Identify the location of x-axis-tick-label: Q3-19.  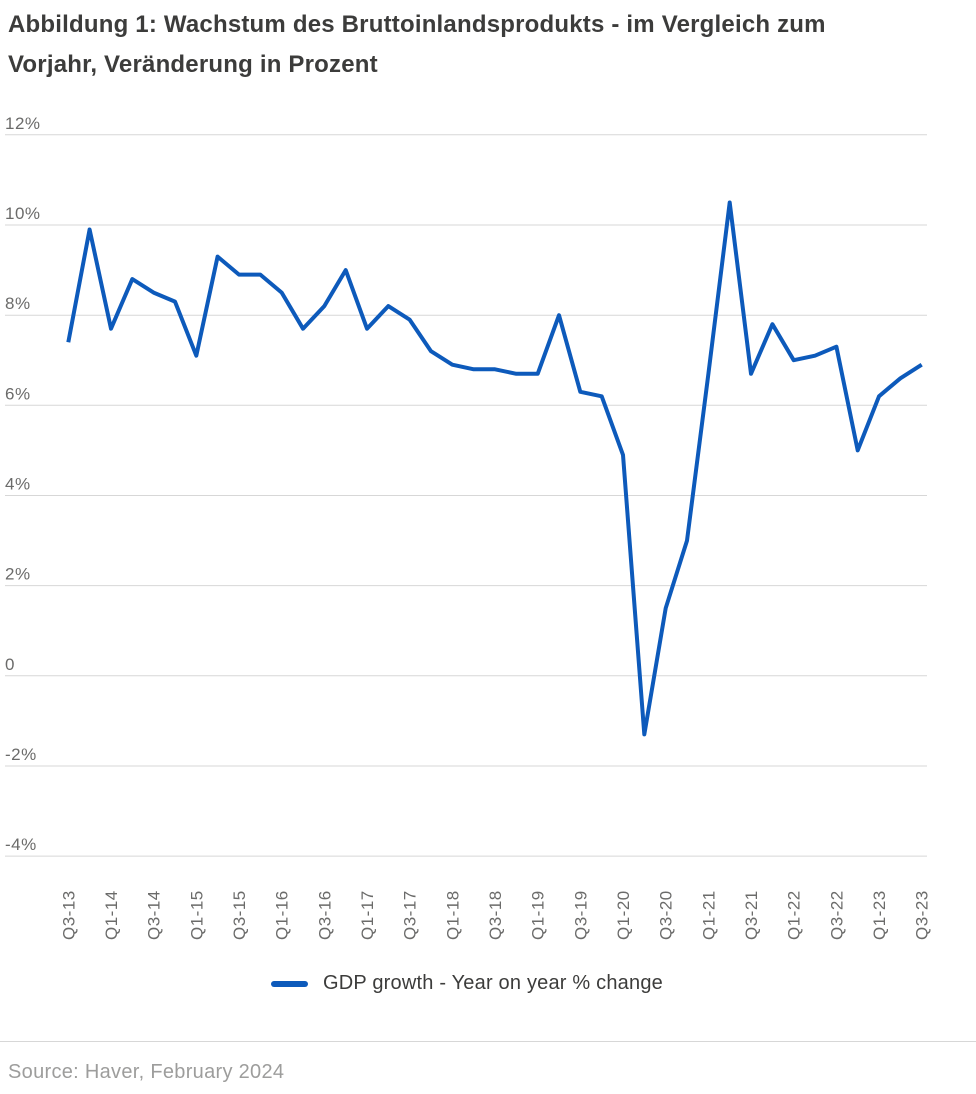
(580, 915).